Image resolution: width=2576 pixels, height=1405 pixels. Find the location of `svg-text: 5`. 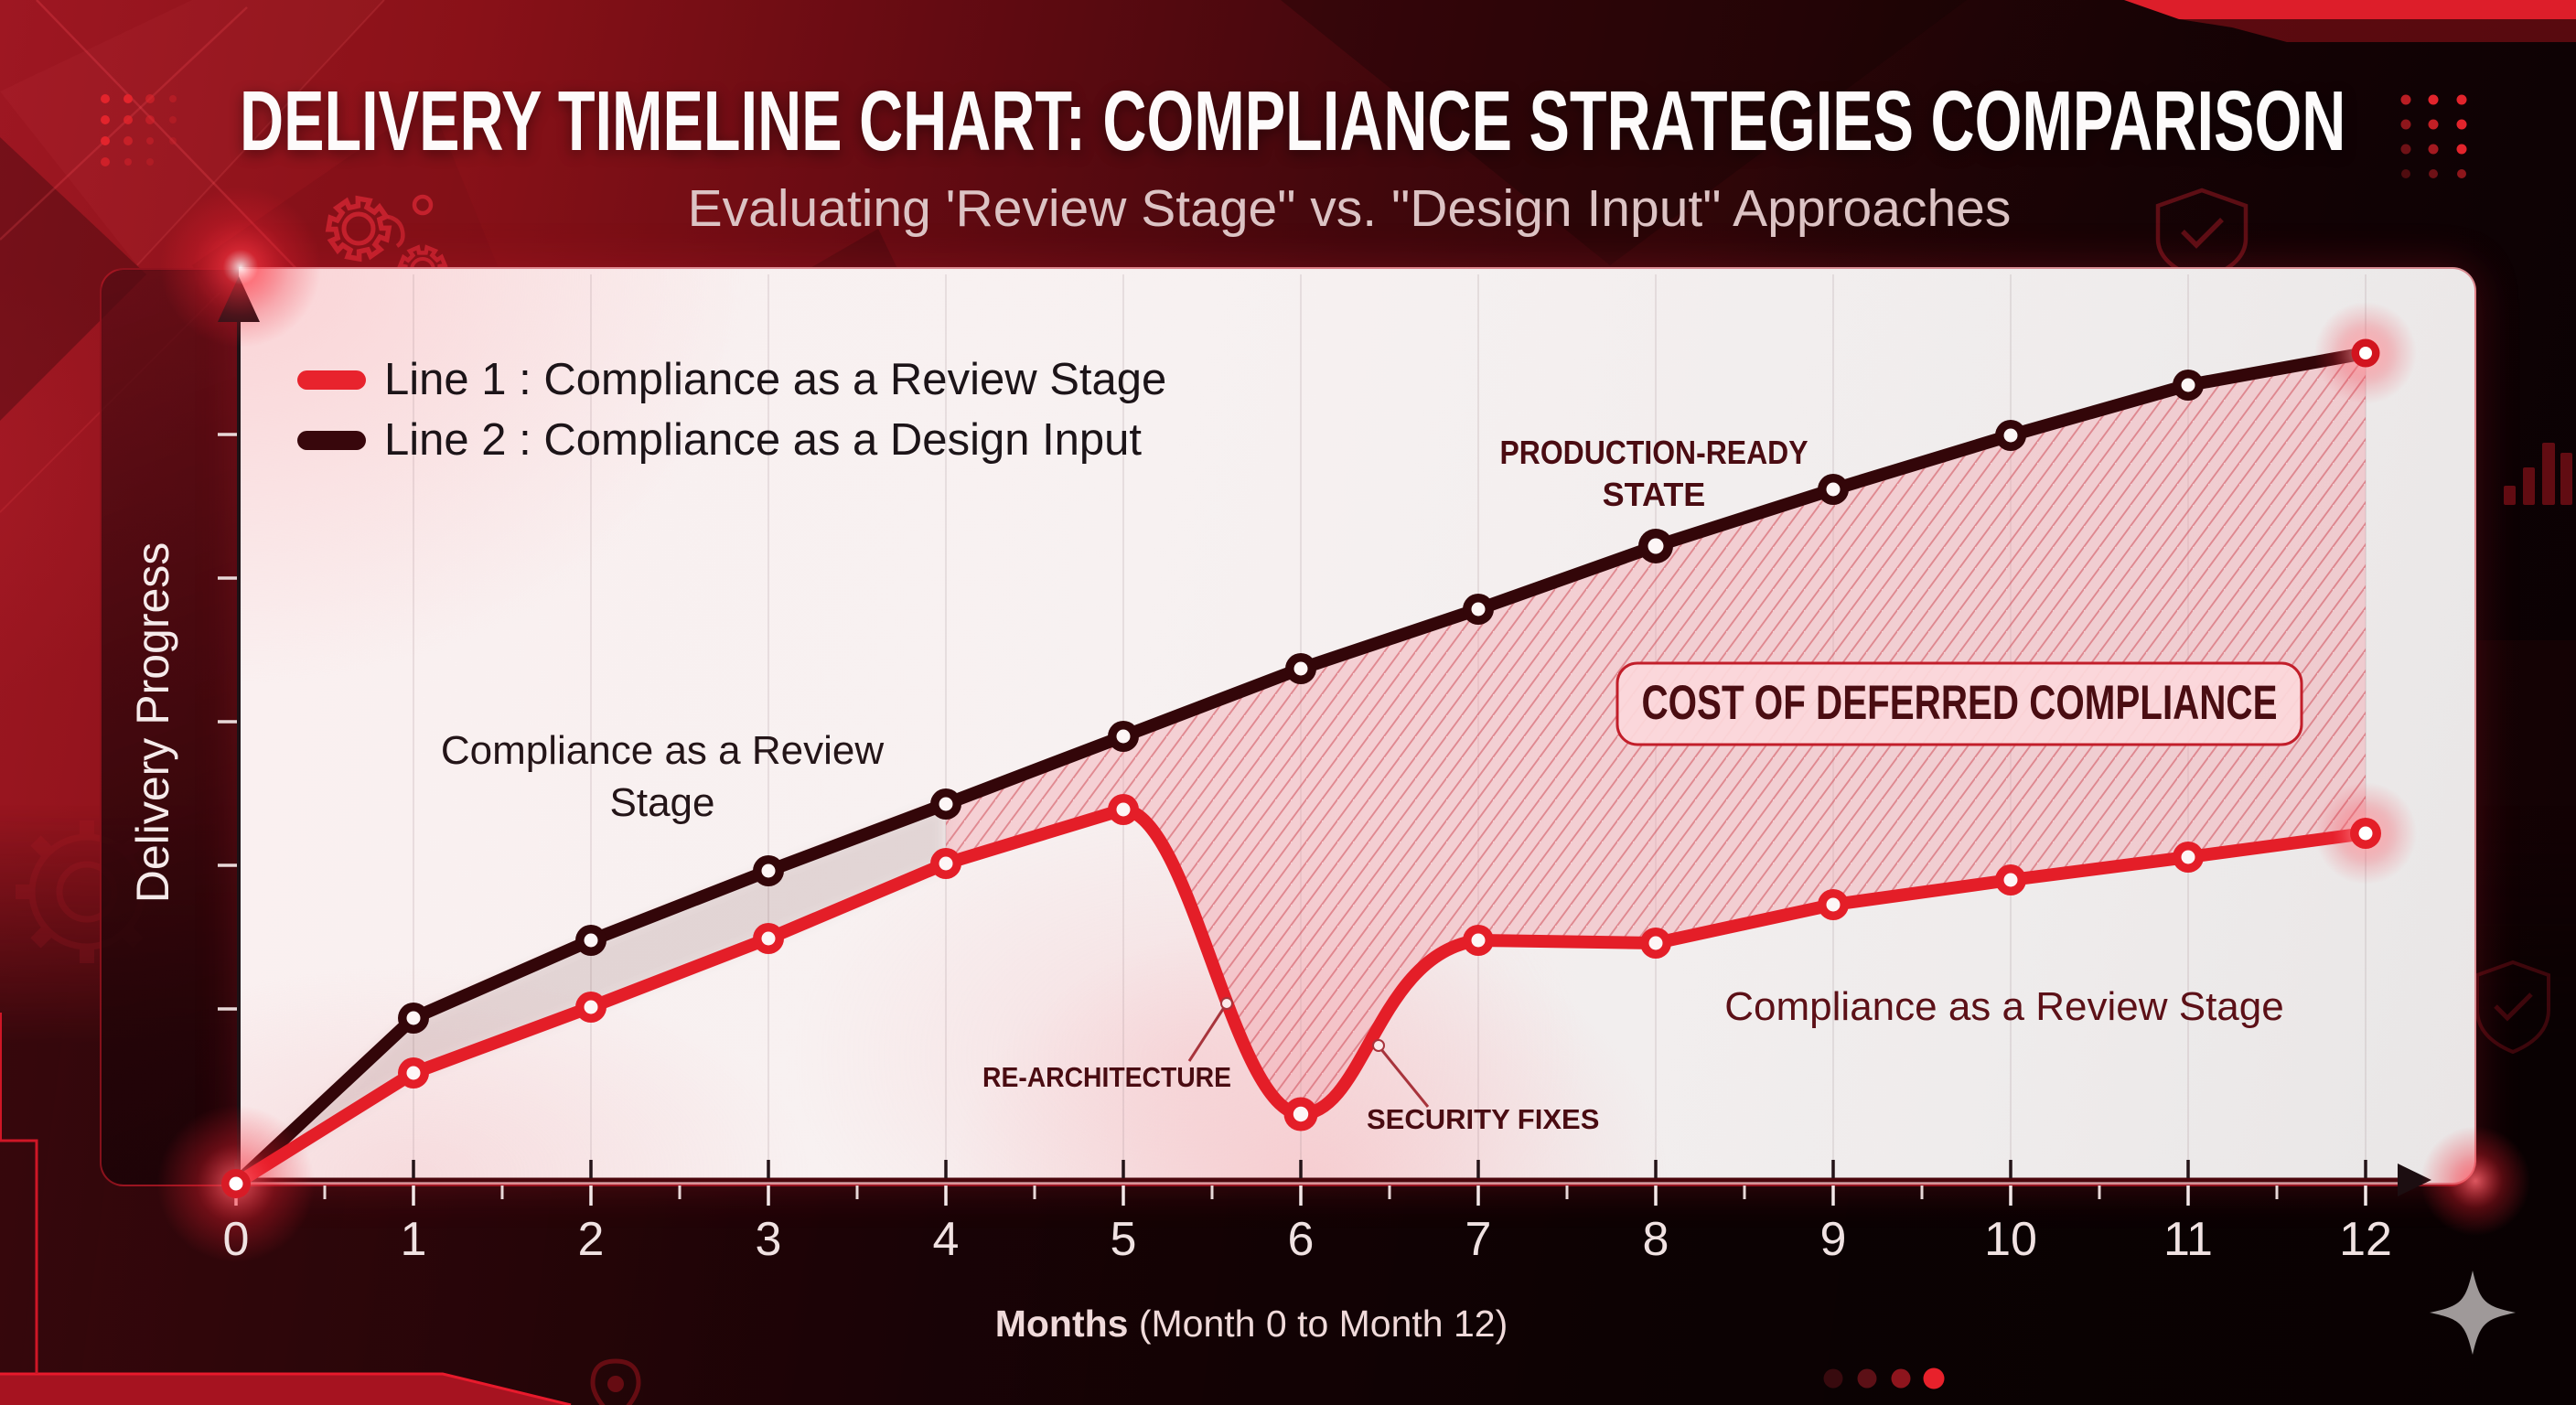

svg-text: 5 is located at coordinates (1124, 1239).